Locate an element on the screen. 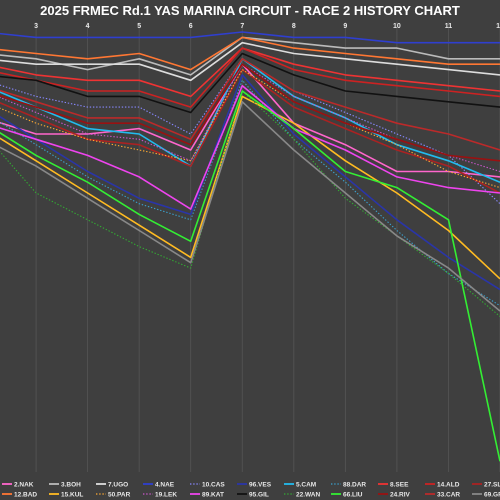  x-tick-label: 11 is located at coordinates (449, 26).